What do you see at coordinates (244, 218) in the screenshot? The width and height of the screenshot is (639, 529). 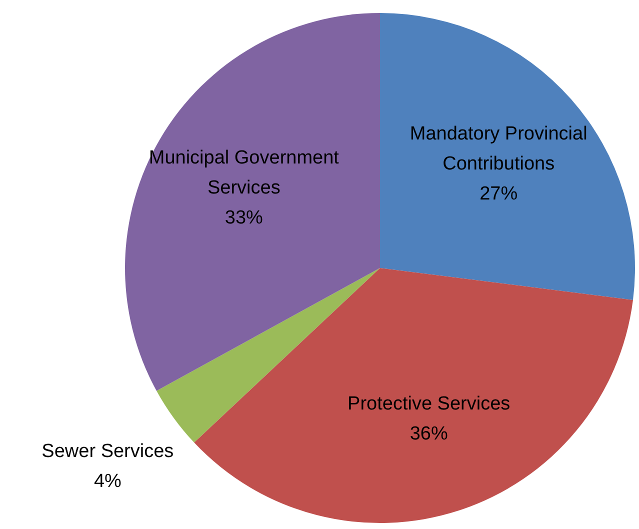 I see `data-label: 33%` at bounding box center [244, 218].